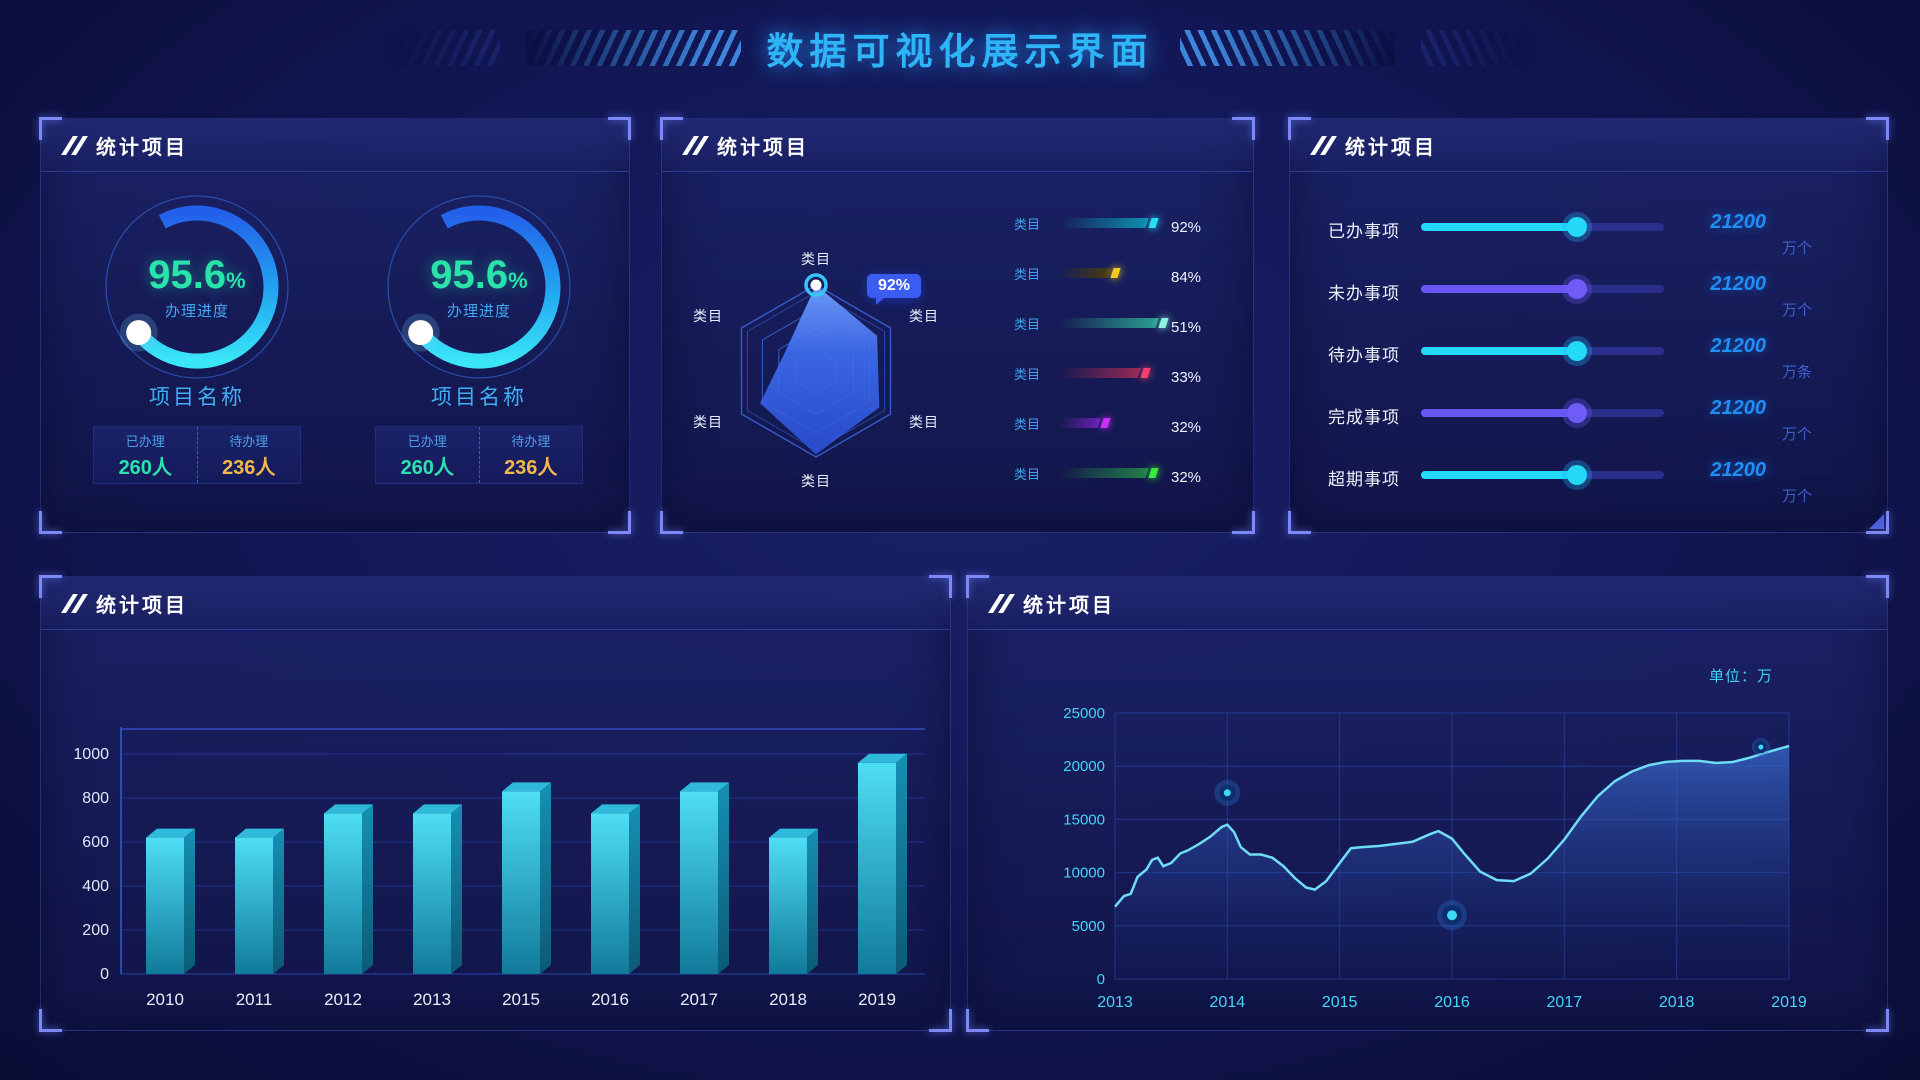 The image size is (1920, 1080). Describe the element at coordinates (348, 889) in the screenshot. I see `bar-2012` at that location.